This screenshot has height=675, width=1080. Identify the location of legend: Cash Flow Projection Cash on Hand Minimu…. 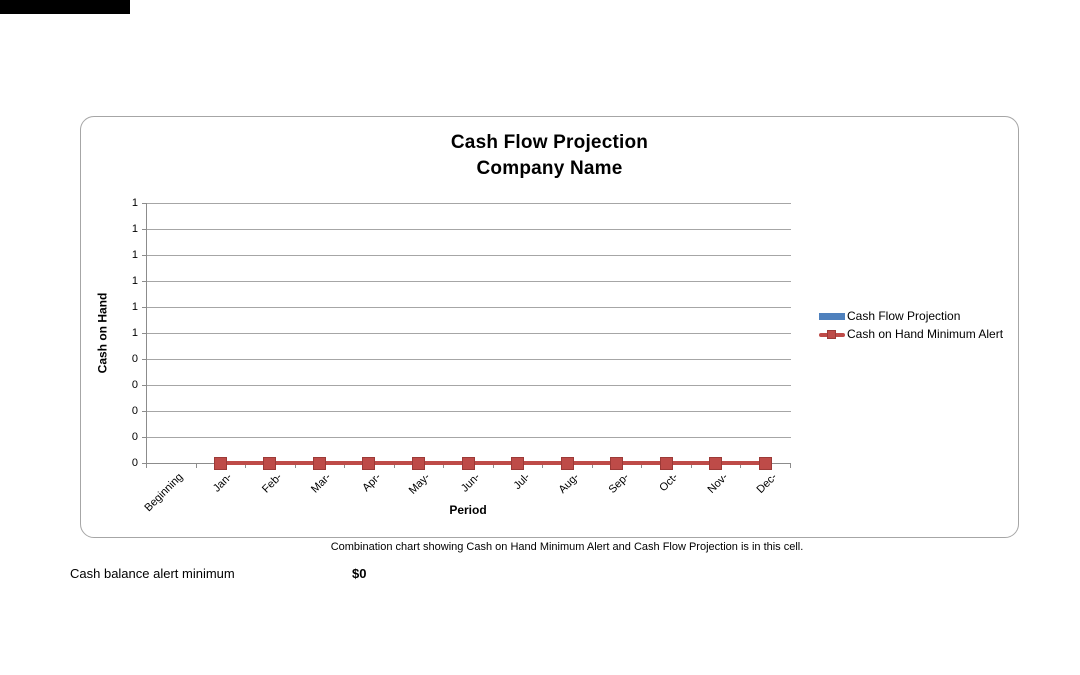
(911, 325).